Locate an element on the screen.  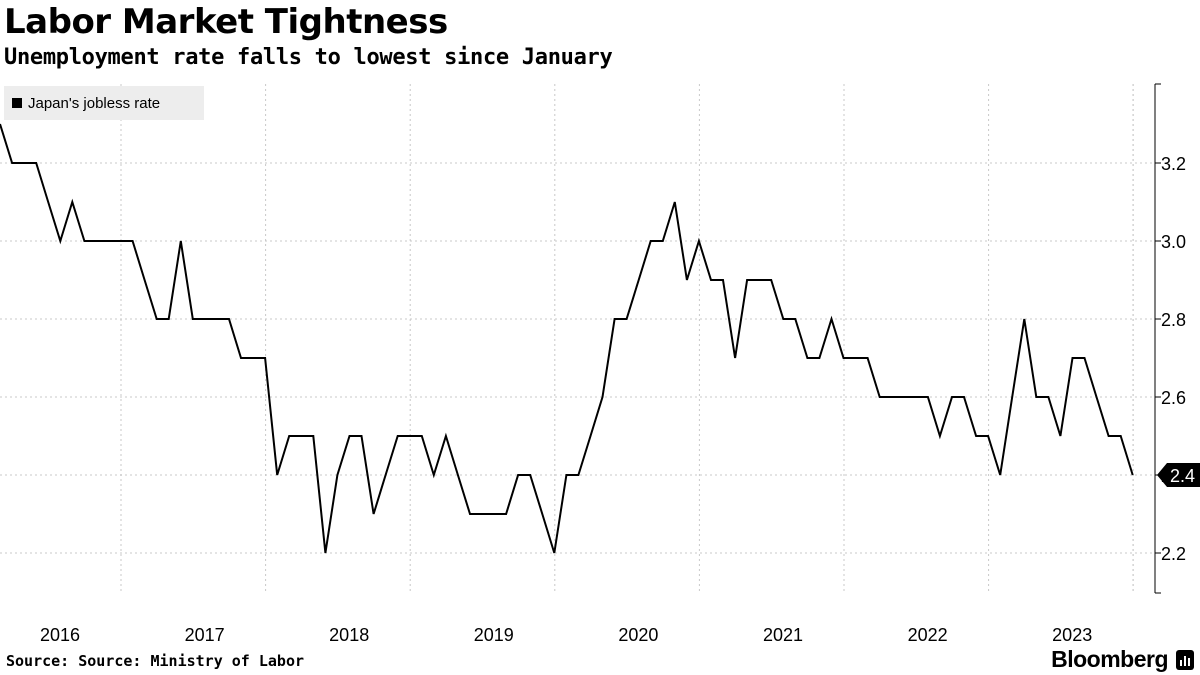
bloomberg-terminal-icon is located at coordinates (1185, 660).